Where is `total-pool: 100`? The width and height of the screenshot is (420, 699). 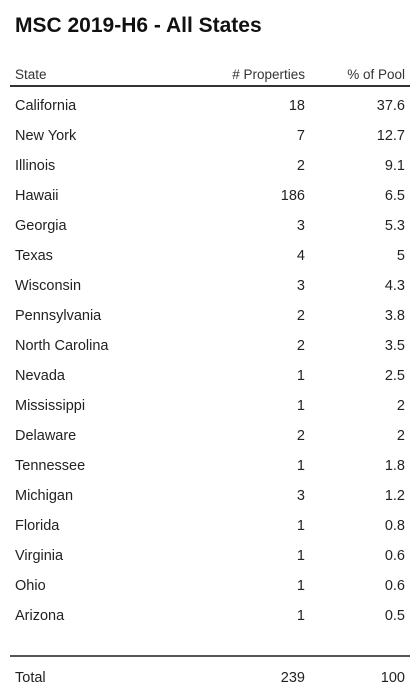
total-pool: 100 is located at coordinates (392, 678).